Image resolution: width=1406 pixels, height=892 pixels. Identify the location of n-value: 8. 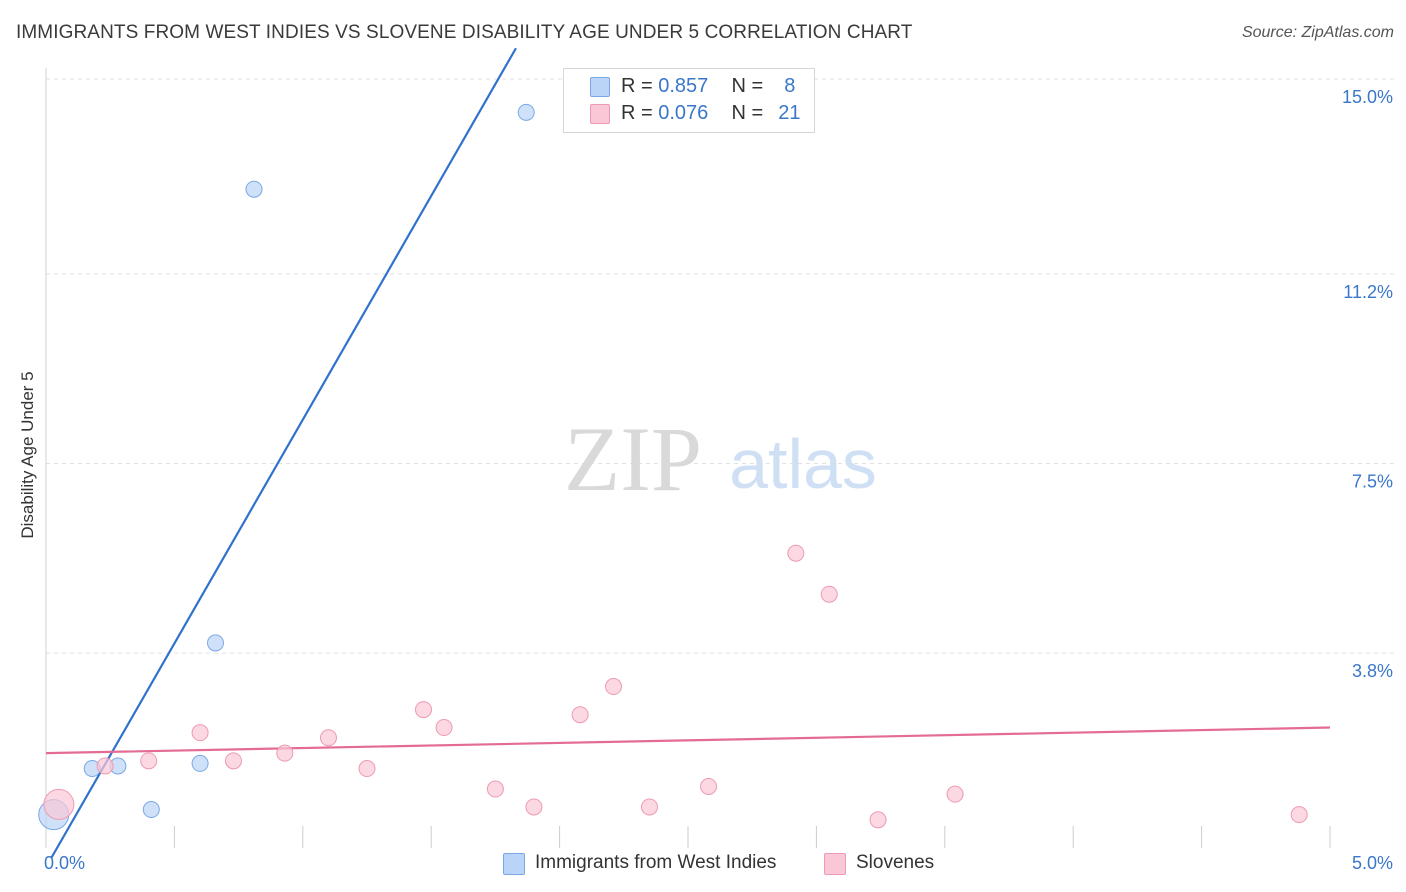
(790, 86).